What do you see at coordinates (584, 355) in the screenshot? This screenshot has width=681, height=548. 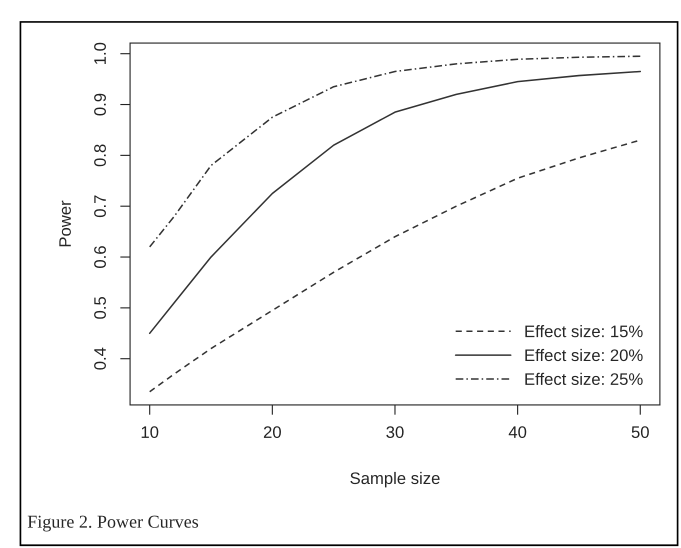 I see `legend-label: Effect size: 20%` at bounding box center [584, 355].